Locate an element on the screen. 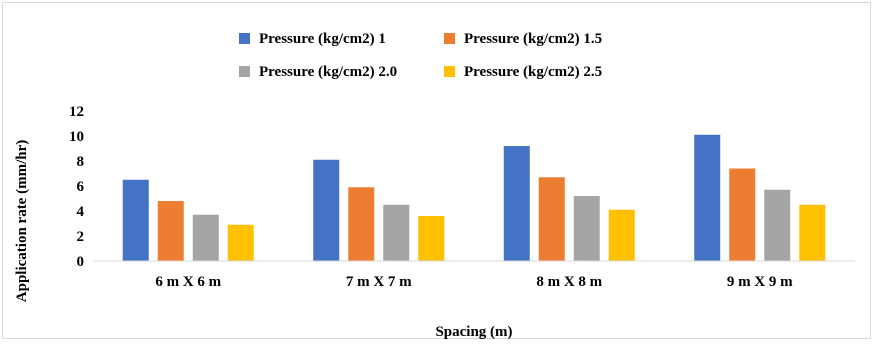  x-tick-label: 8 m X 8 m is located at coordinates (569, 282).